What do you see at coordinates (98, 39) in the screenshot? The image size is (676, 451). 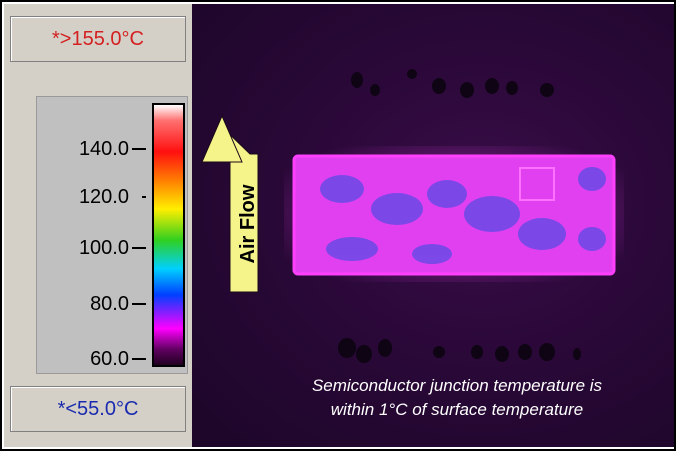 I see `max-temperature-readout: *>155.0°C` at bounding box center [98, 39].